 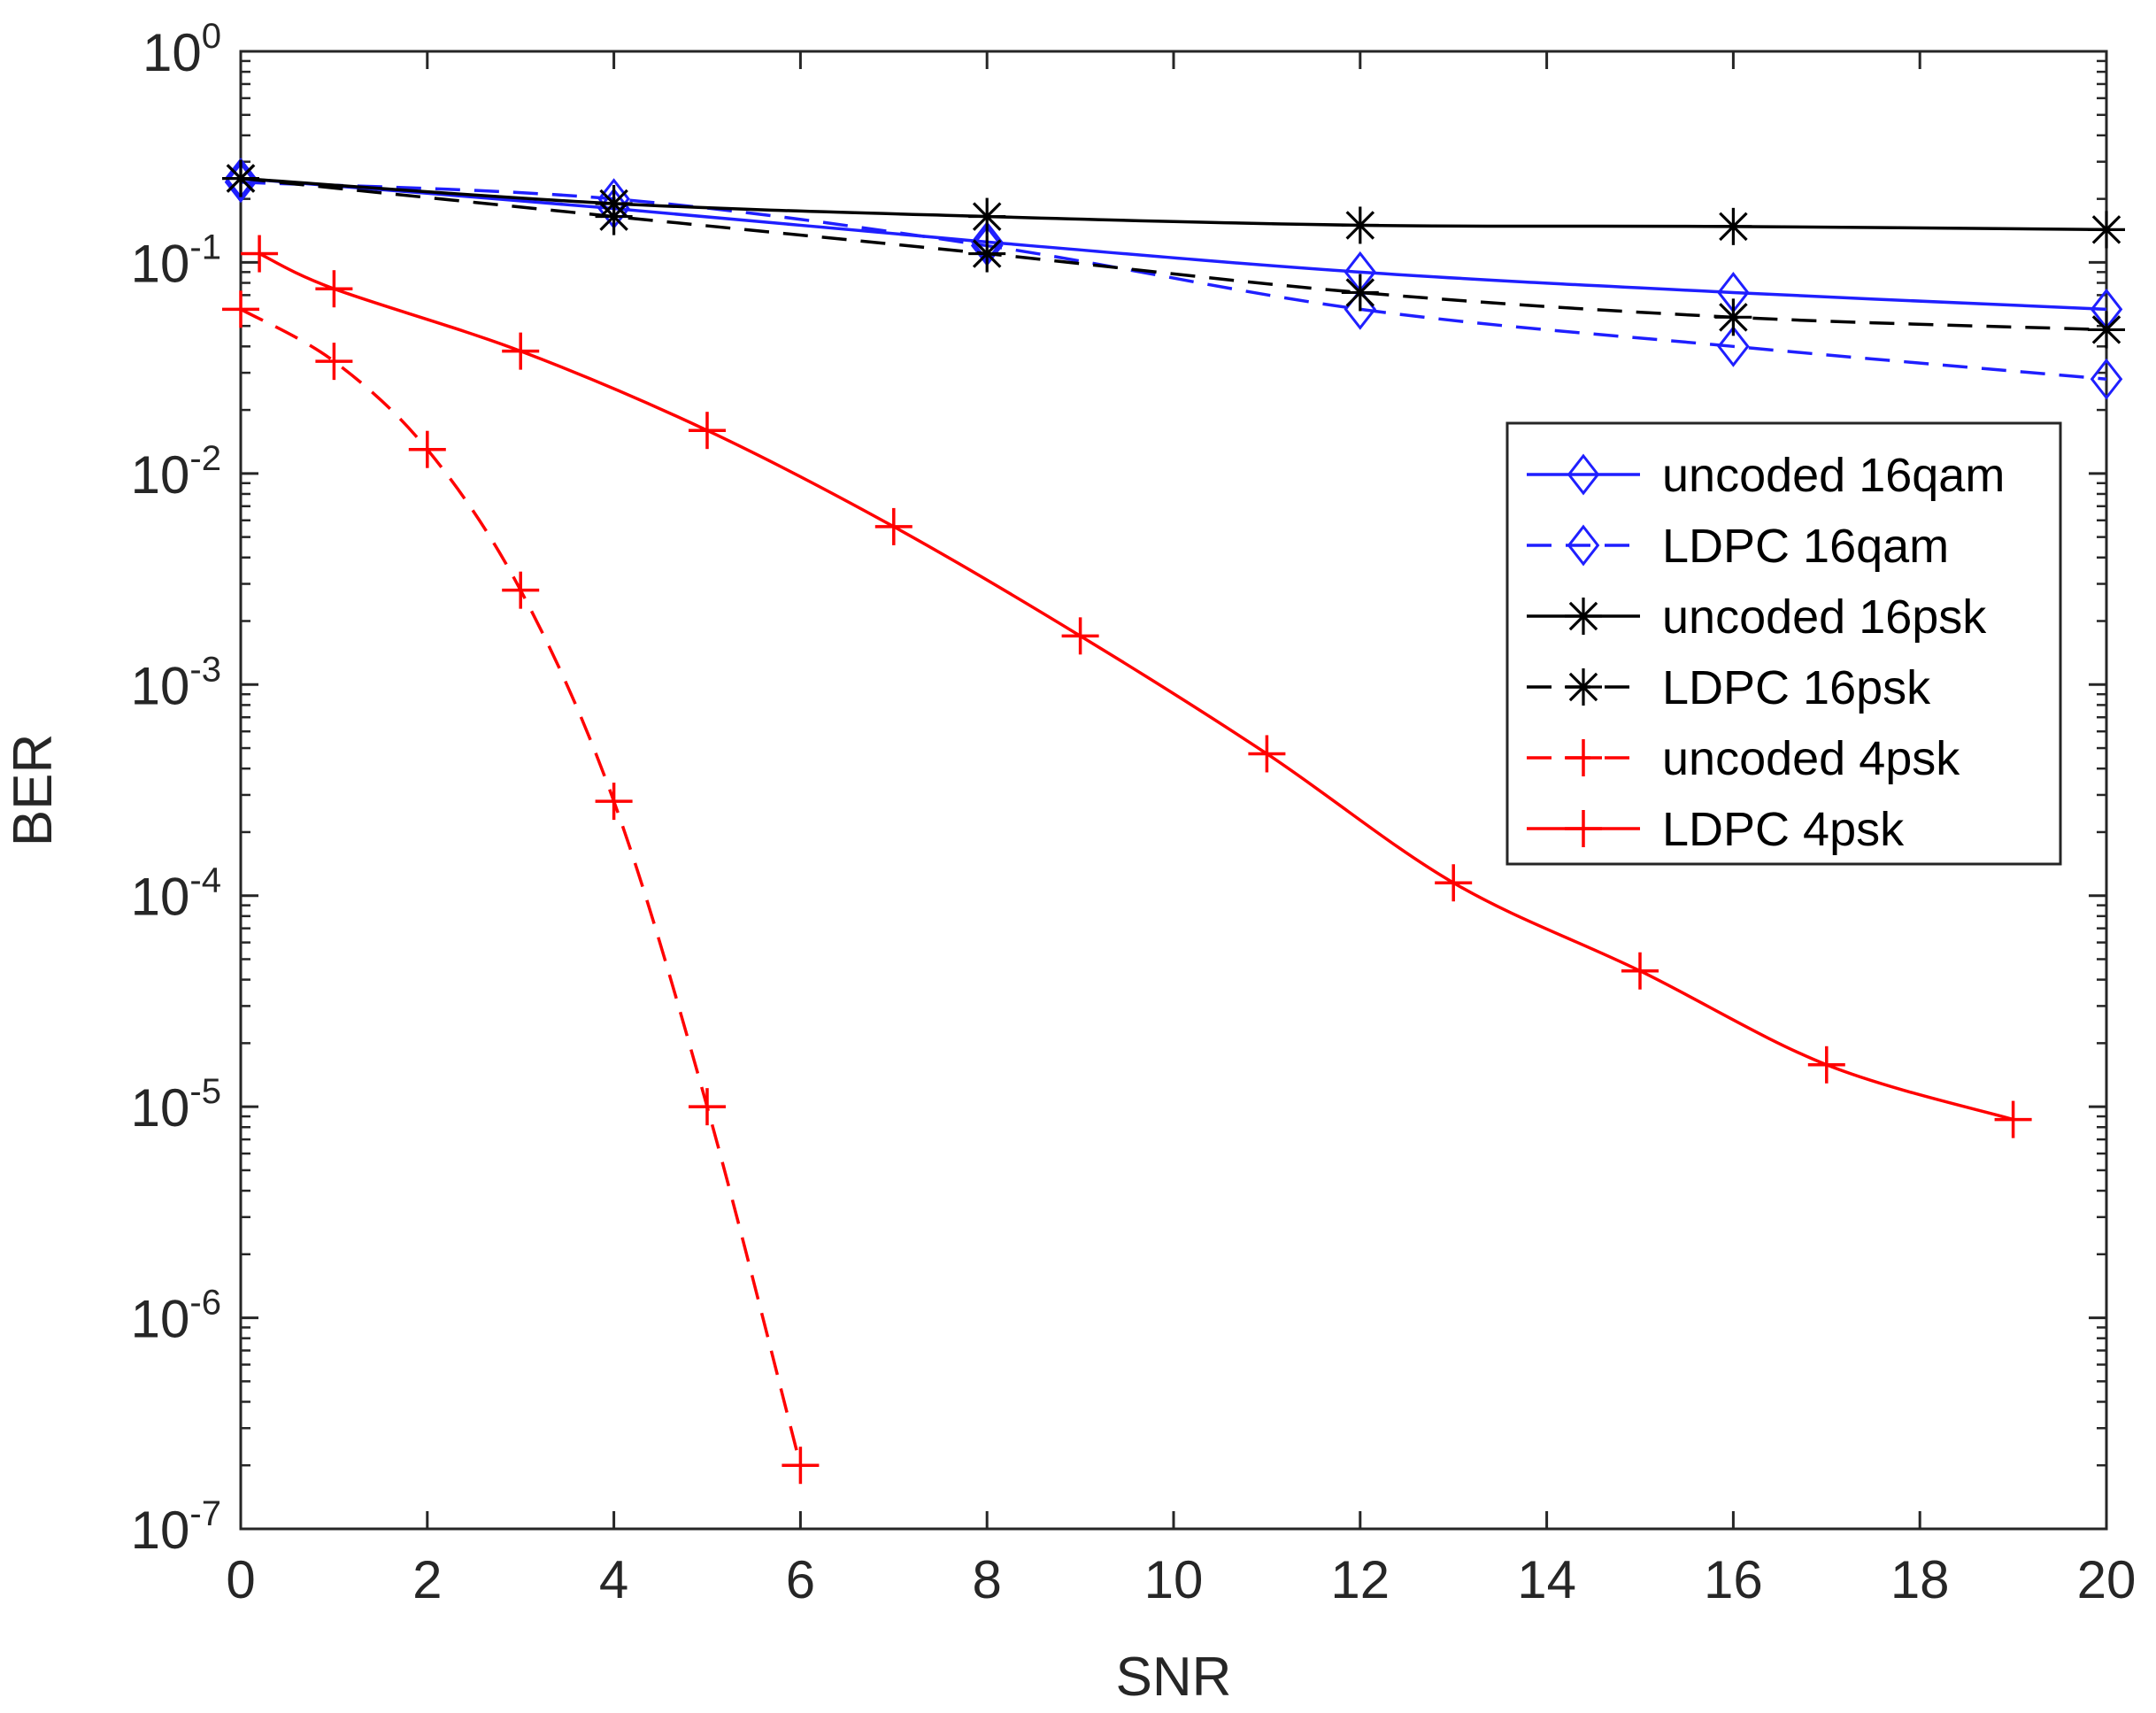 I want to click on y-axis-title: BER, so click(x=34, y=790).